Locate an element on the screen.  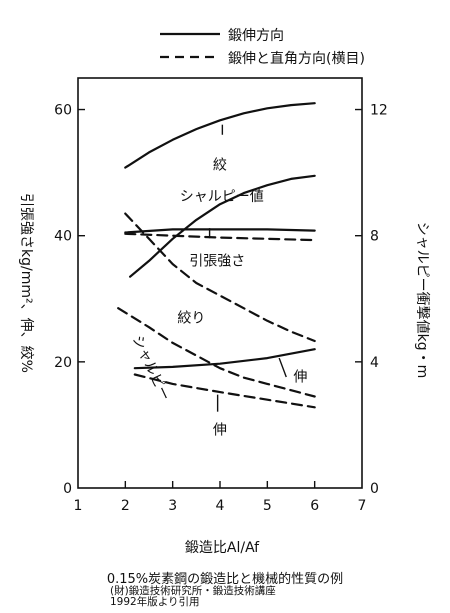
x-tick-label: 2 is located at coordinates (125, 506).